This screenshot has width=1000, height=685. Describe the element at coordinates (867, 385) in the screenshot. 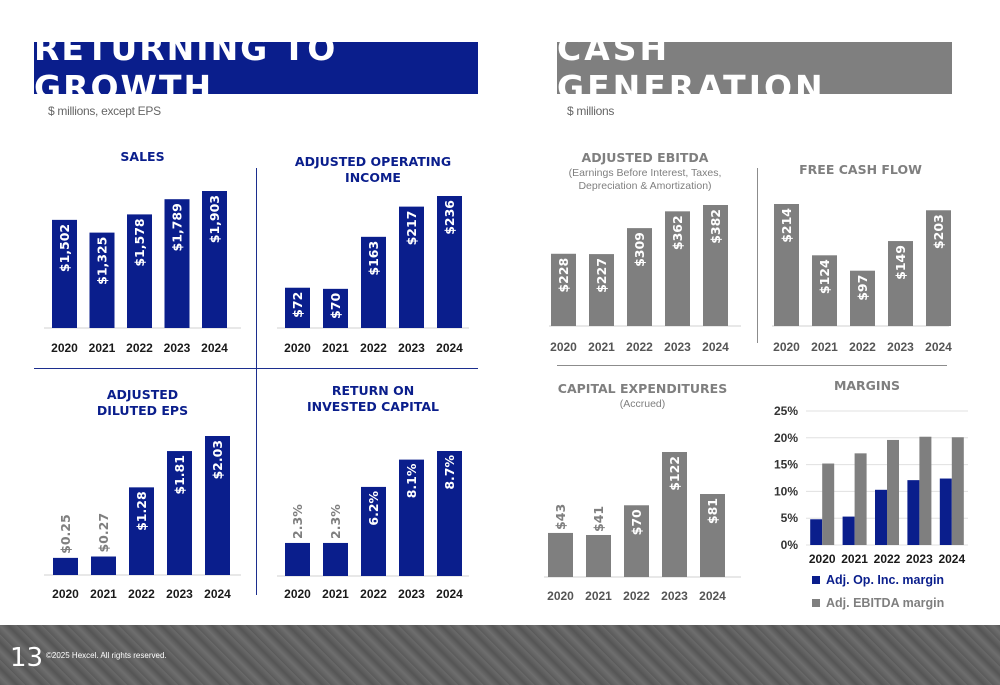

I see `chart-title: MARGINS` at that location.